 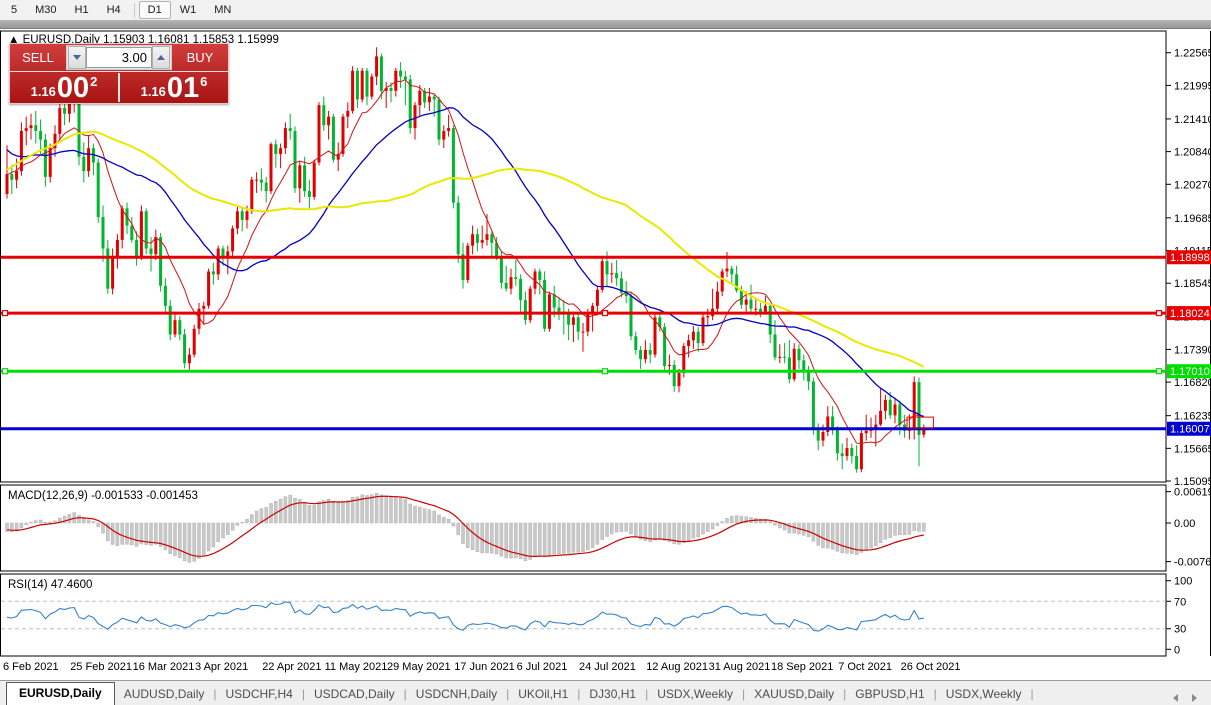 What do you see at coordinates (291, 667) in the screenshot?
I see `svg-text: 22 Apr 2021` at bounding box center [291, 667].